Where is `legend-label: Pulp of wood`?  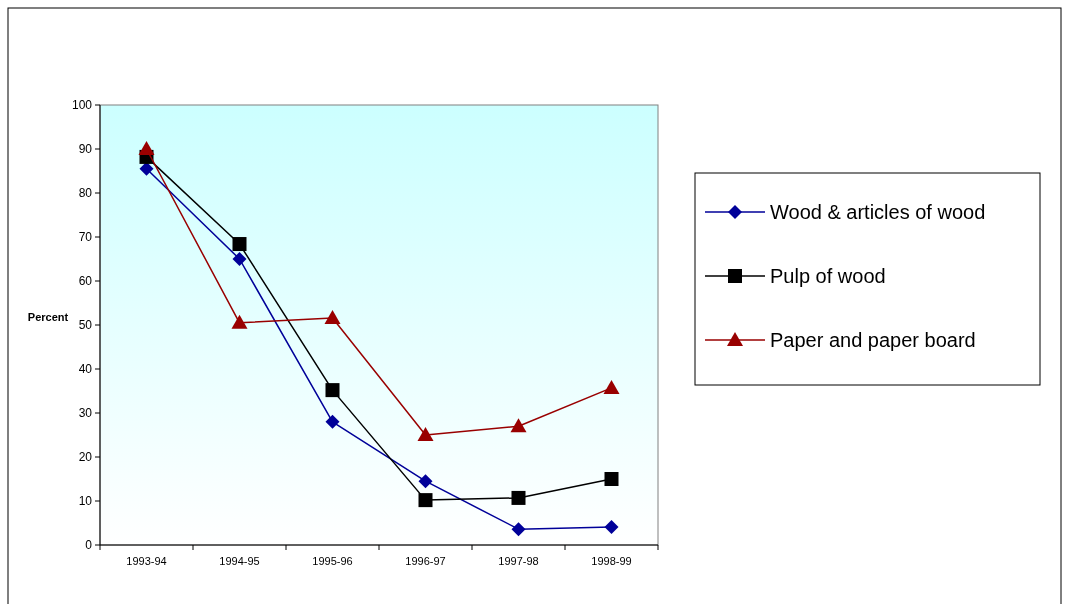 legend-label: Pulp of wood is located at coordinates (828, 276).